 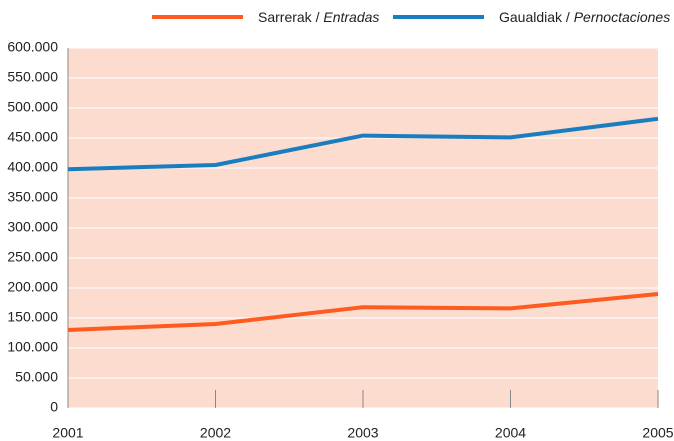 What do you see at coordinates (584, 17) in the screenshot?
I see `legend-label: Gaualdiak / Pernoctaciones` at bounding box center [584, 17].